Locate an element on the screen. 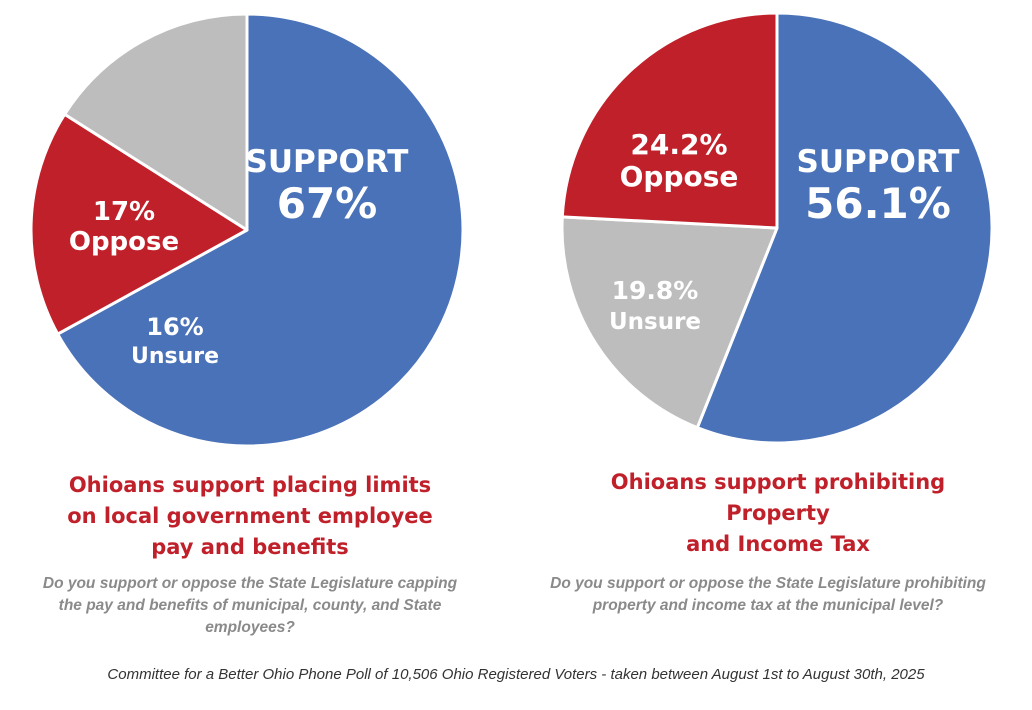 The image size is (1032, 710). chart-1-question-line: employees? is located at coordinates (250, 627).